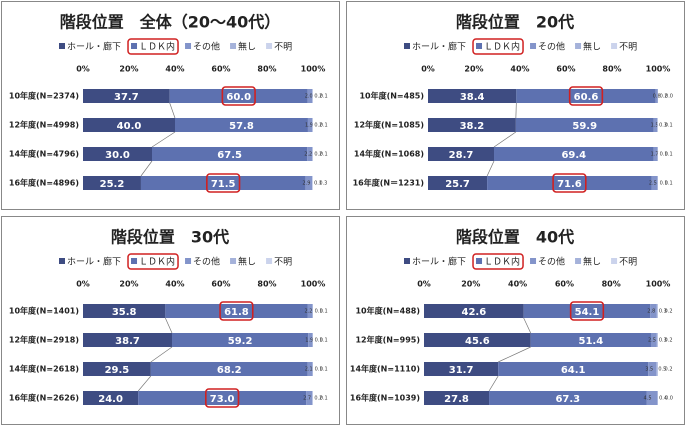 This screenshot has width=685, height=430. What do you see at coordinates (307, 399) in the screenshot?
I see `data-label-small: 2.7` at bounding box center [307, 399].